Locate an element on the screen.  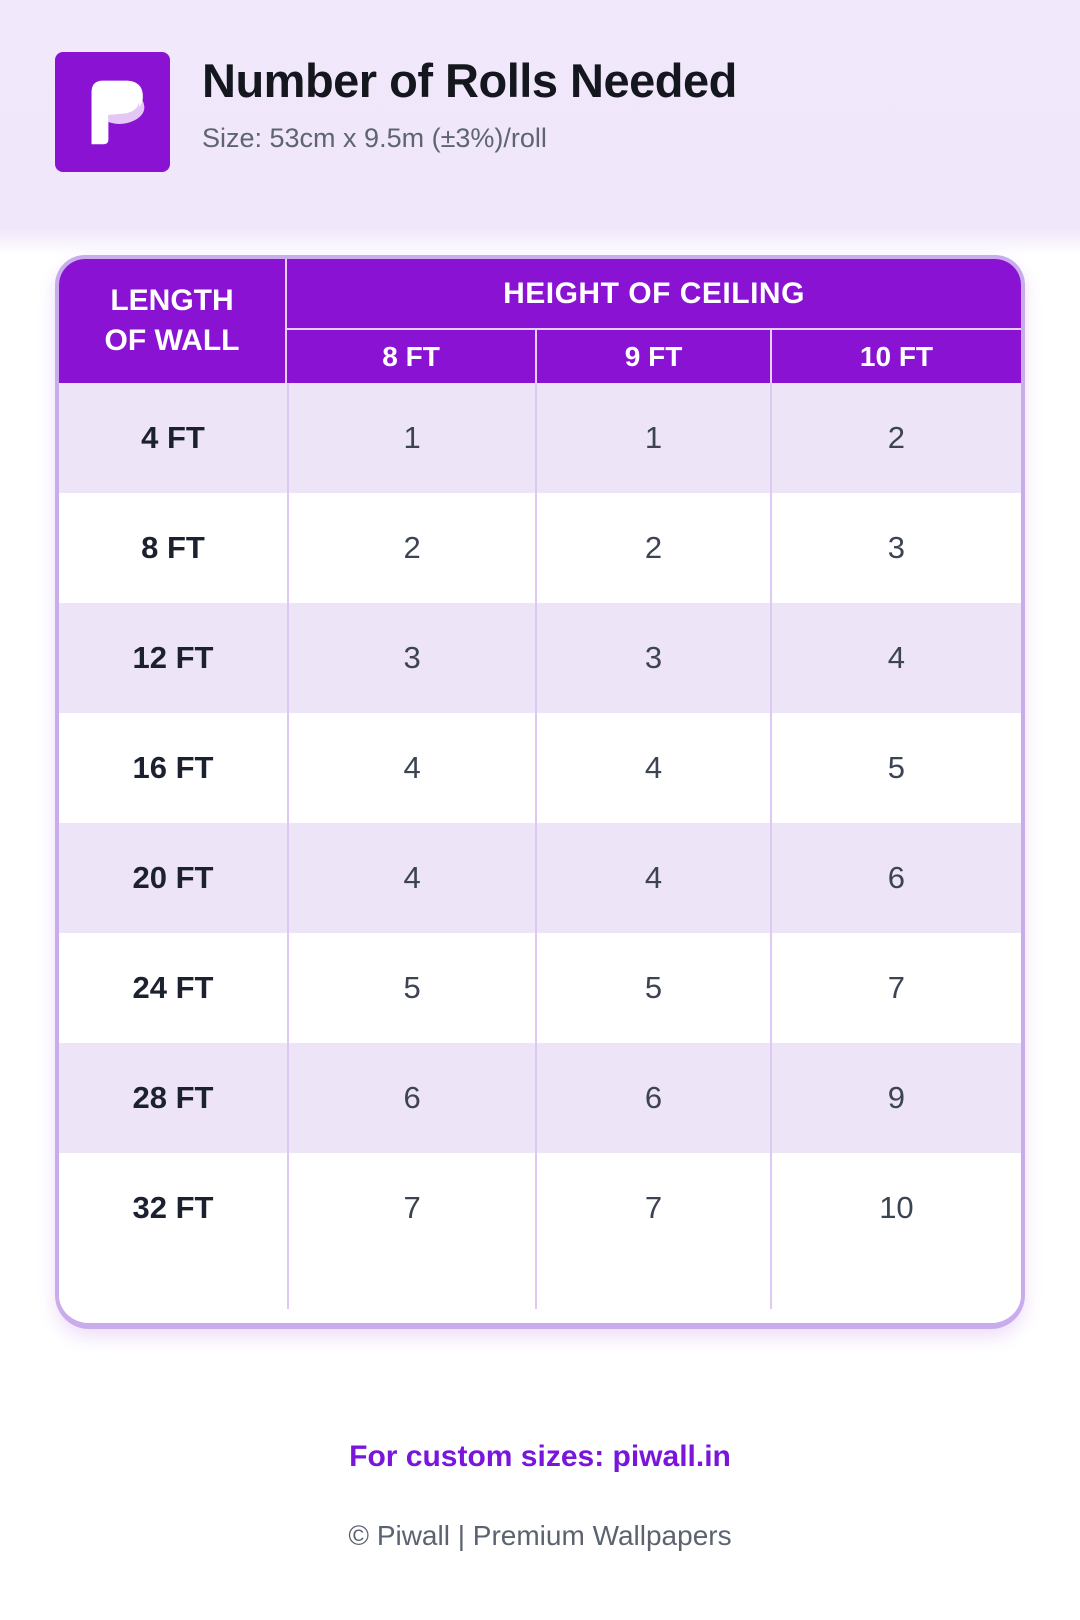
table-row-20ft: 20 FT 4 4 6 is located at coordinates (540, 878).